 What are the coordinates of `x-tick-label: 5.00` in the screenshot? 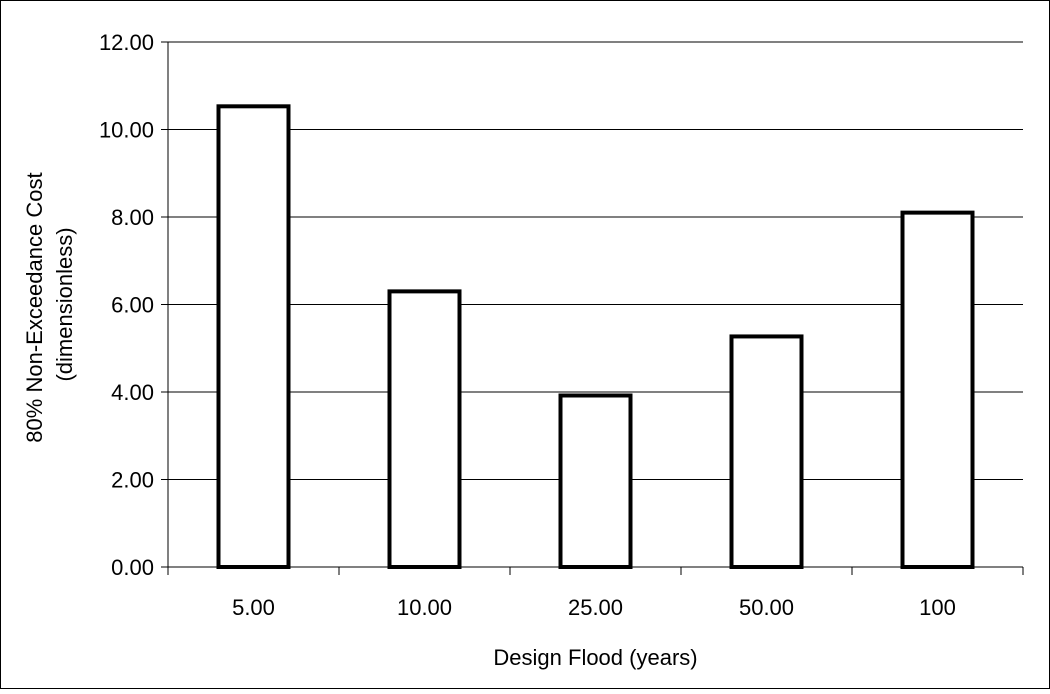 It's located at (253, 607).